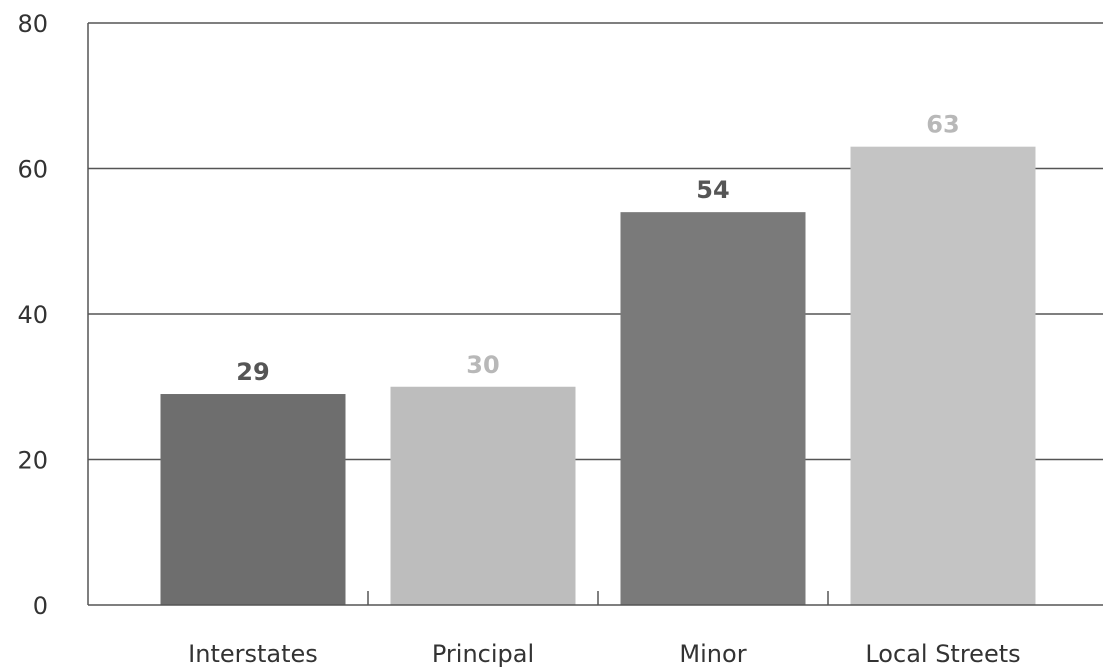  What do you see at coordinates (712, 654) in the screenshot?
I see `x-tick-label-minor: Minor` at bounding box center [712, 654].